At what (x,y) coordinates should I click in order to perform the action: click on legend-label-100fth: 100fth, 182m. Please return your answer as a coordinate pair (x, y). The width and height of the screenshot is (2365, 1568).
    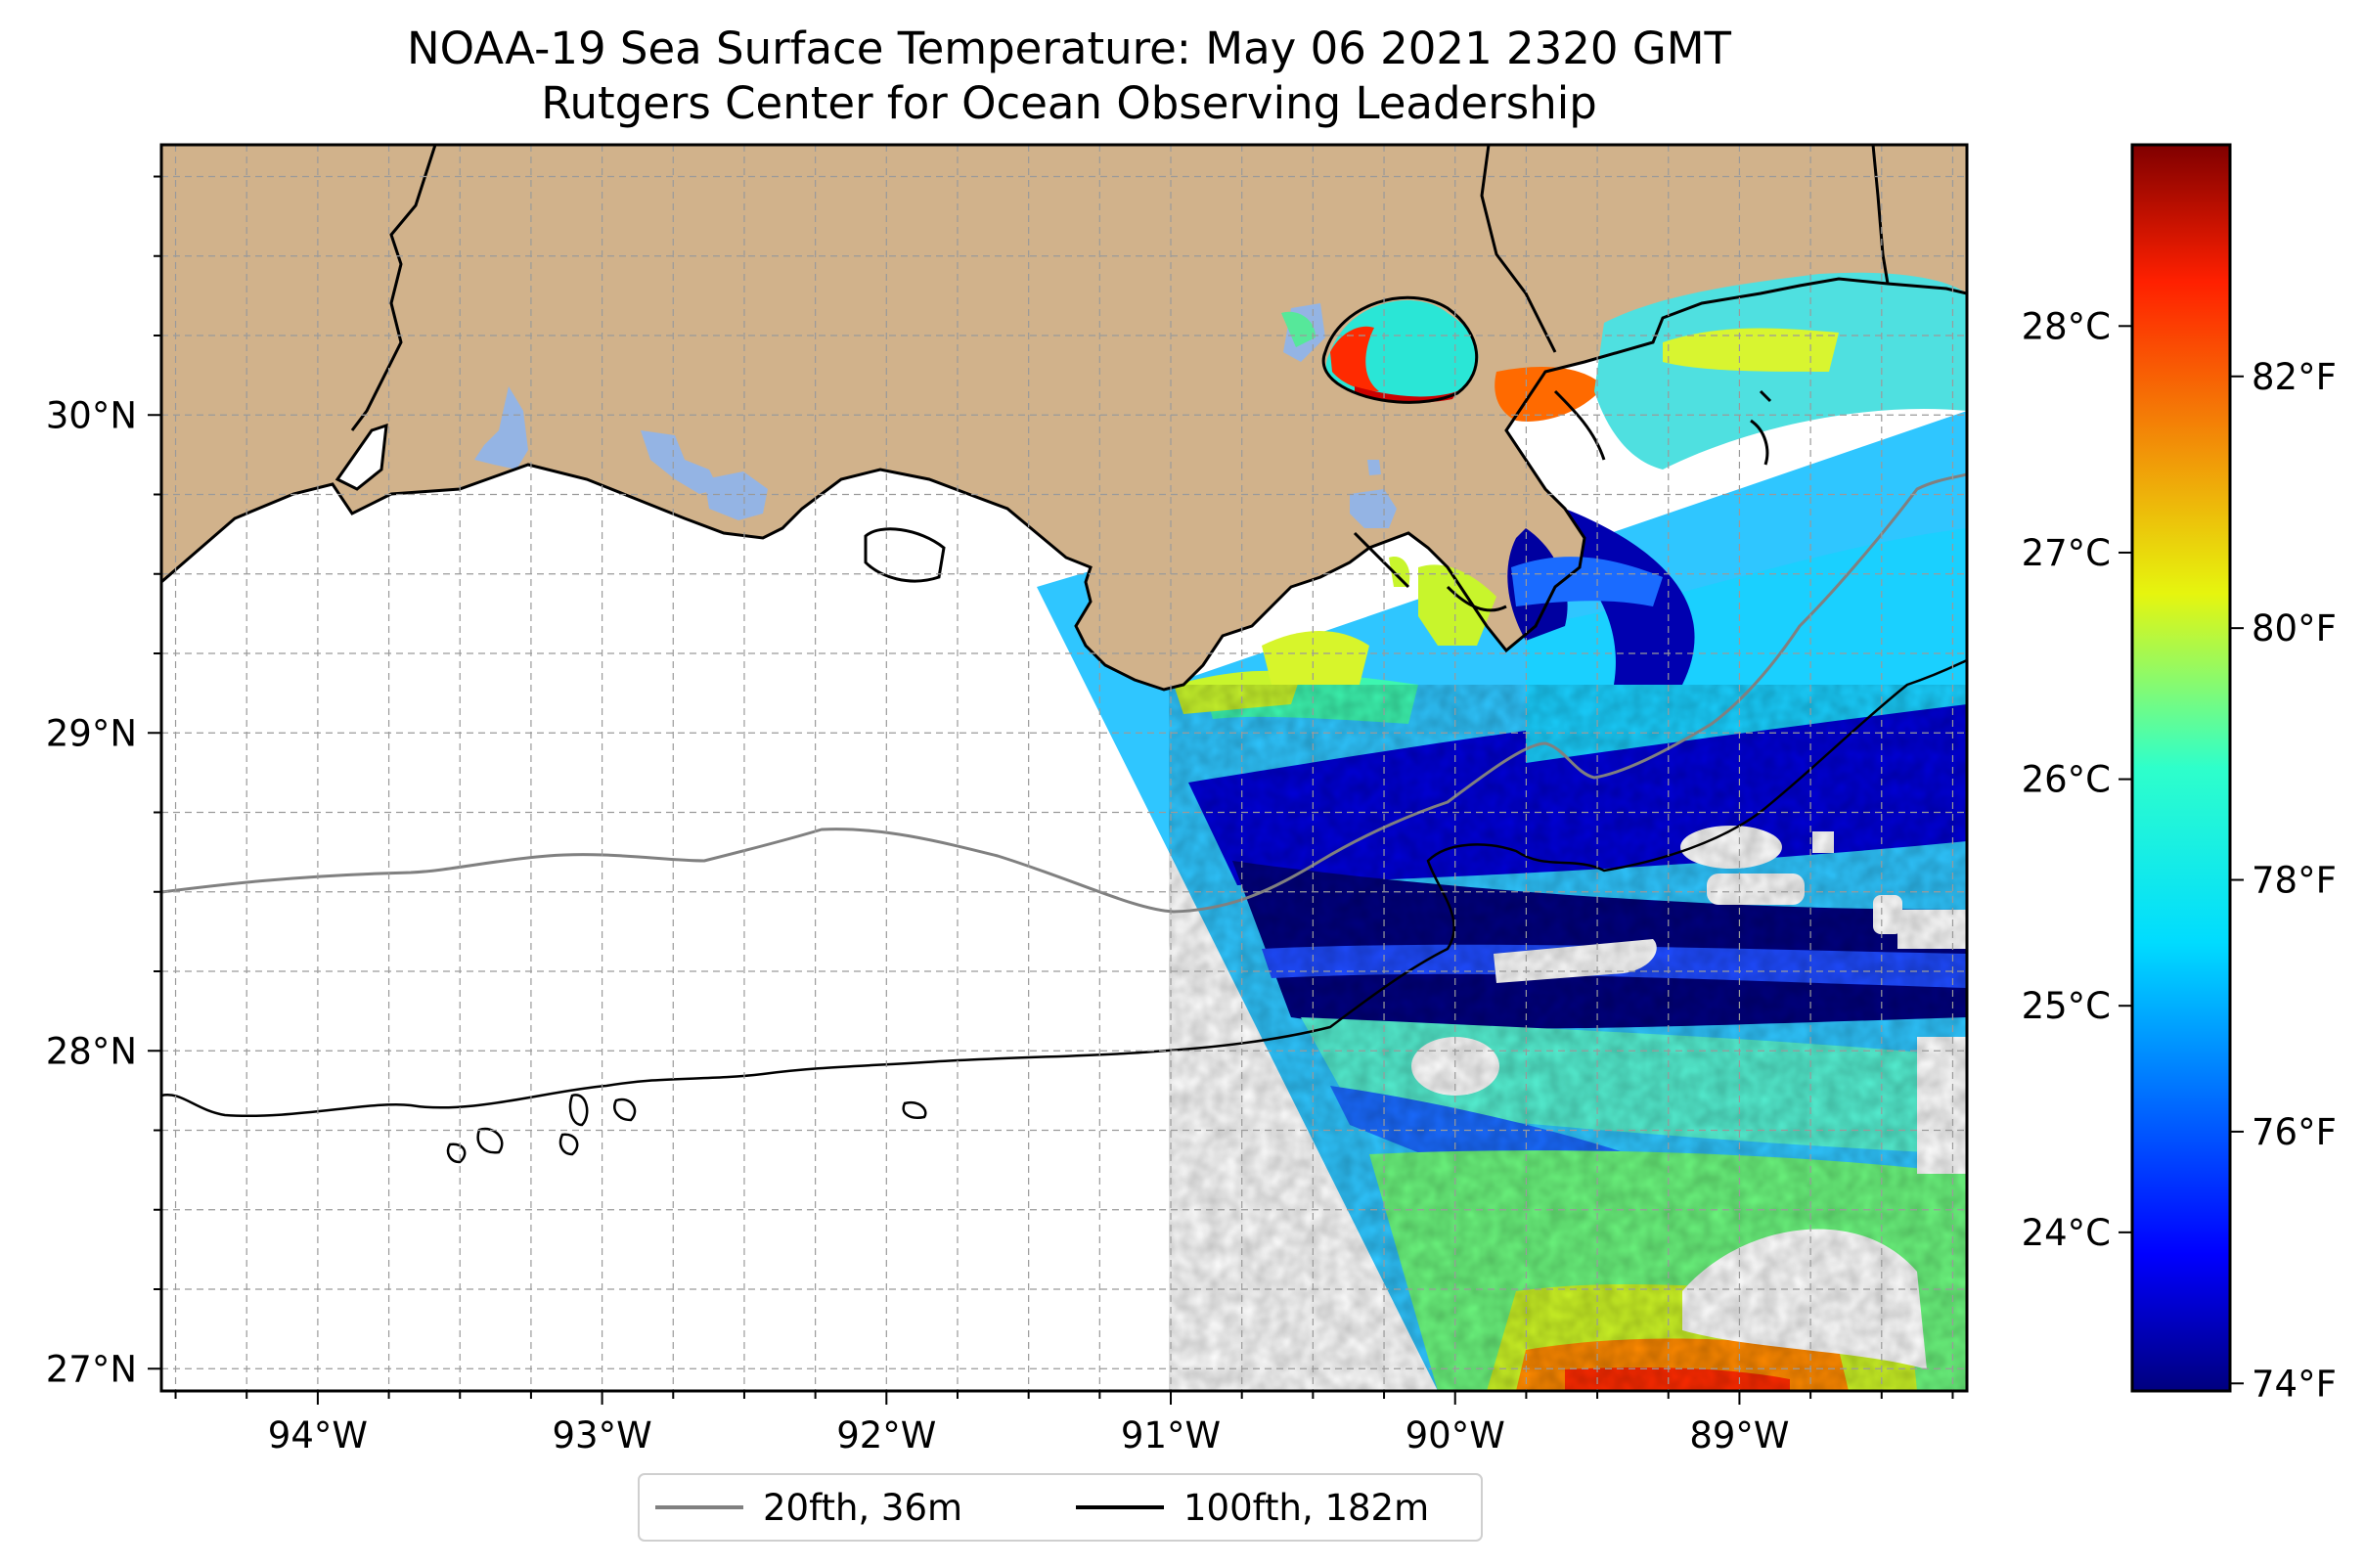
    Looking at the image, I should click on (1306, 1507).